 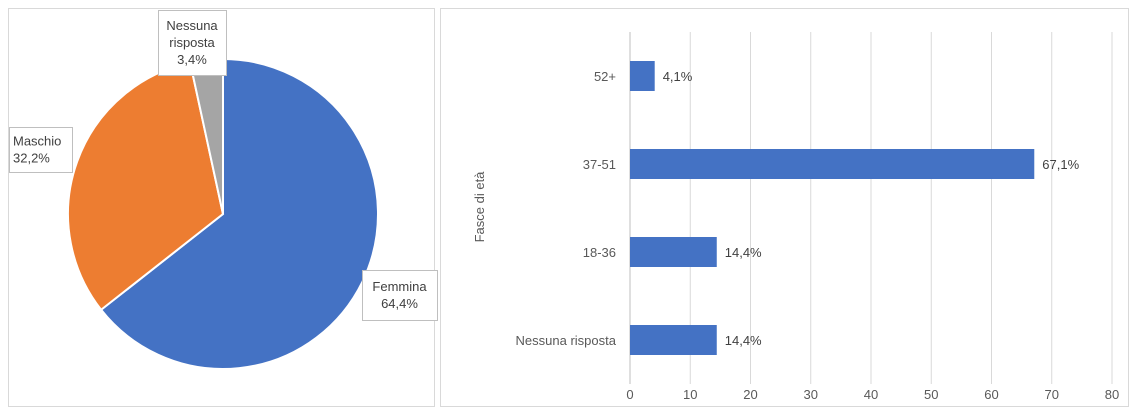 I want to click on value-label: 67,1%, so click(x=1060, y=164).